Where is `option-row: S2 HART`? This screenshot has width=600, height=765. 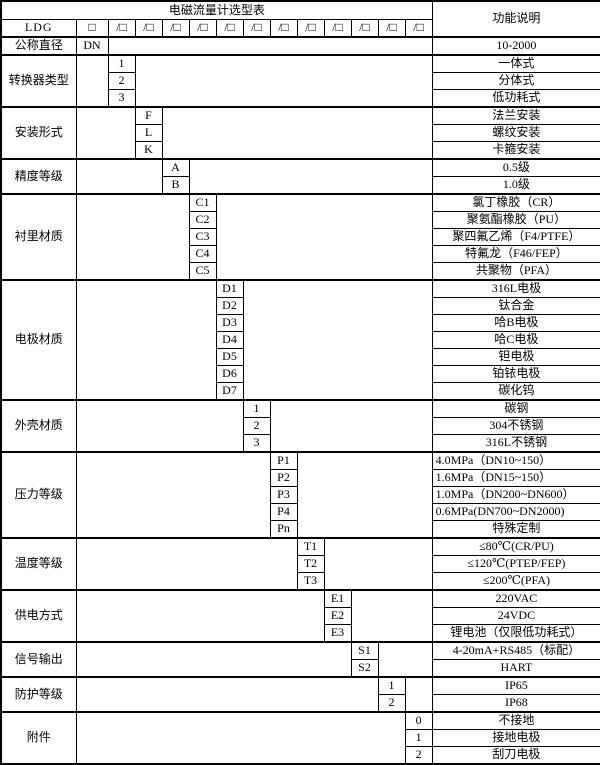
option-row: S2 HART is located at coordinates (300, 667).